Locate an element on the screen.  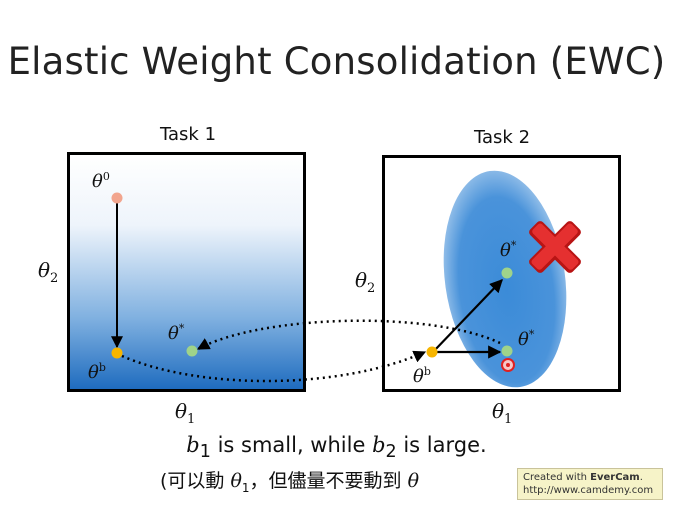
task2-x-axis-label: θ1 is located at coordinates (502, 413).